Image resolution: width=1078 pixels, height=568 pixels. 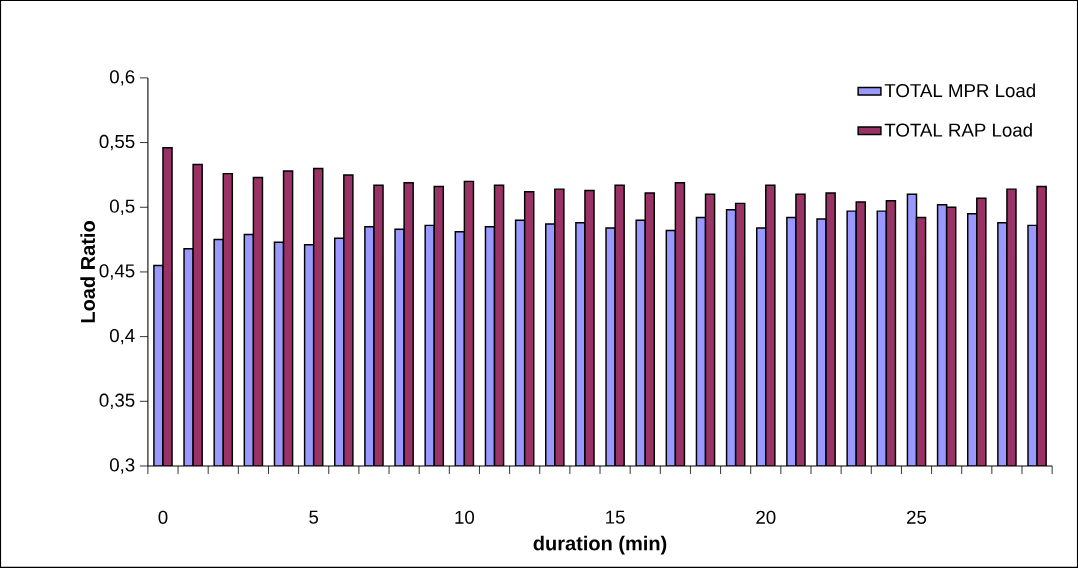 I want to click on y-tick-label: 0,6, so click(x=122, y=78).